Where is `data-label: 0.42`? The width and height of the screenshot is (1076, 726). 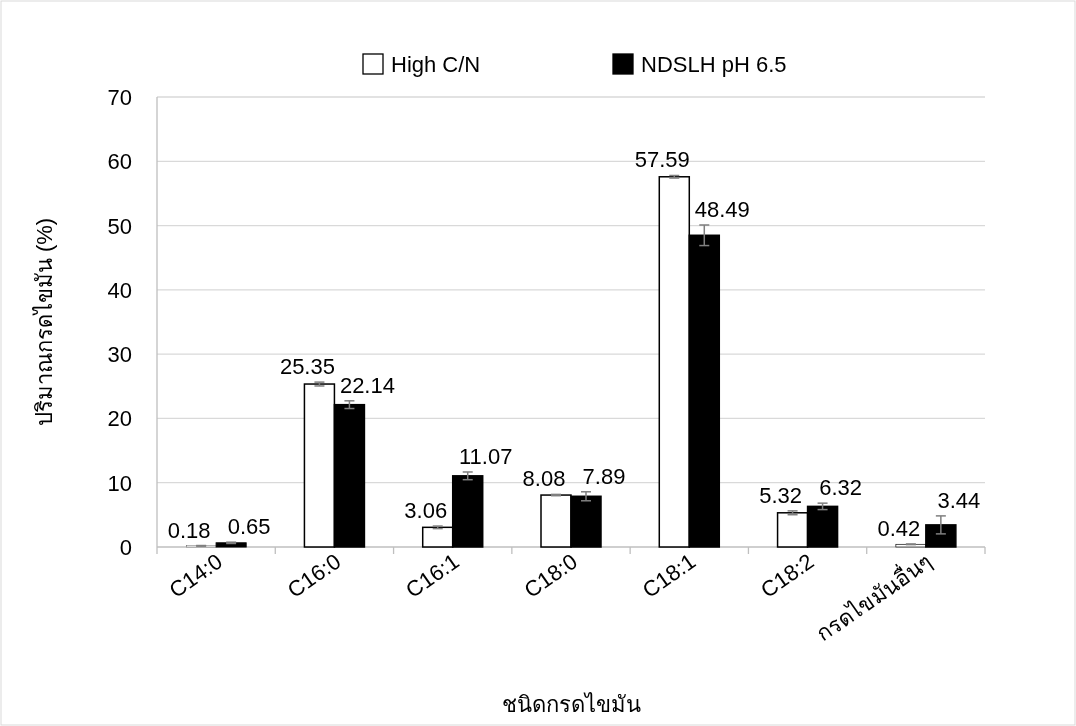 data-label: 0.42 is located at coordinates (899, 528).